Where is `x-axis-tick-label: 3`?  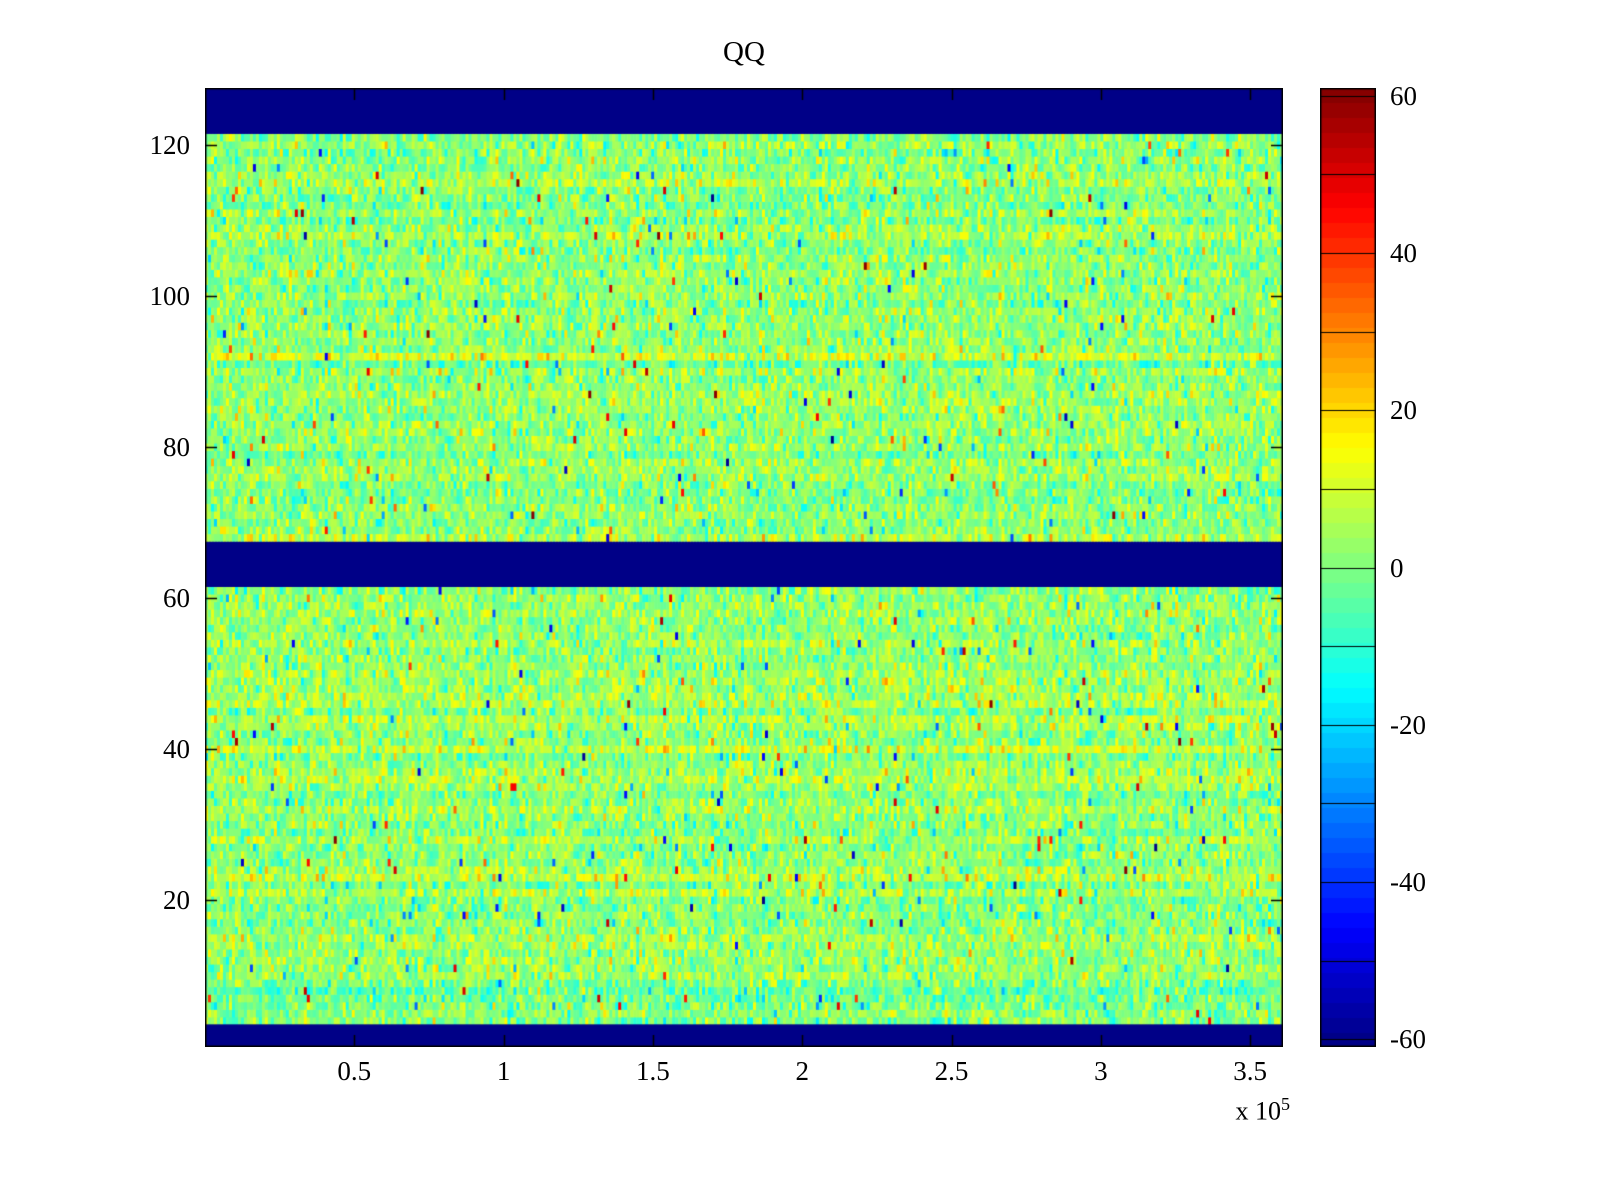
x-axis-tick-label: 3 is located at coordinates (1101, 1071).